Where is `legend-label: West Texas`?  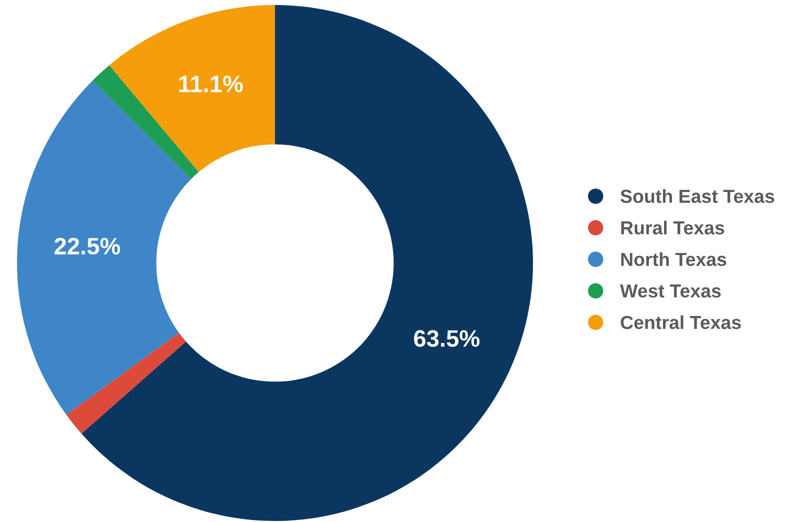
legend-label: West Texas is located at coordinates (670, 291).